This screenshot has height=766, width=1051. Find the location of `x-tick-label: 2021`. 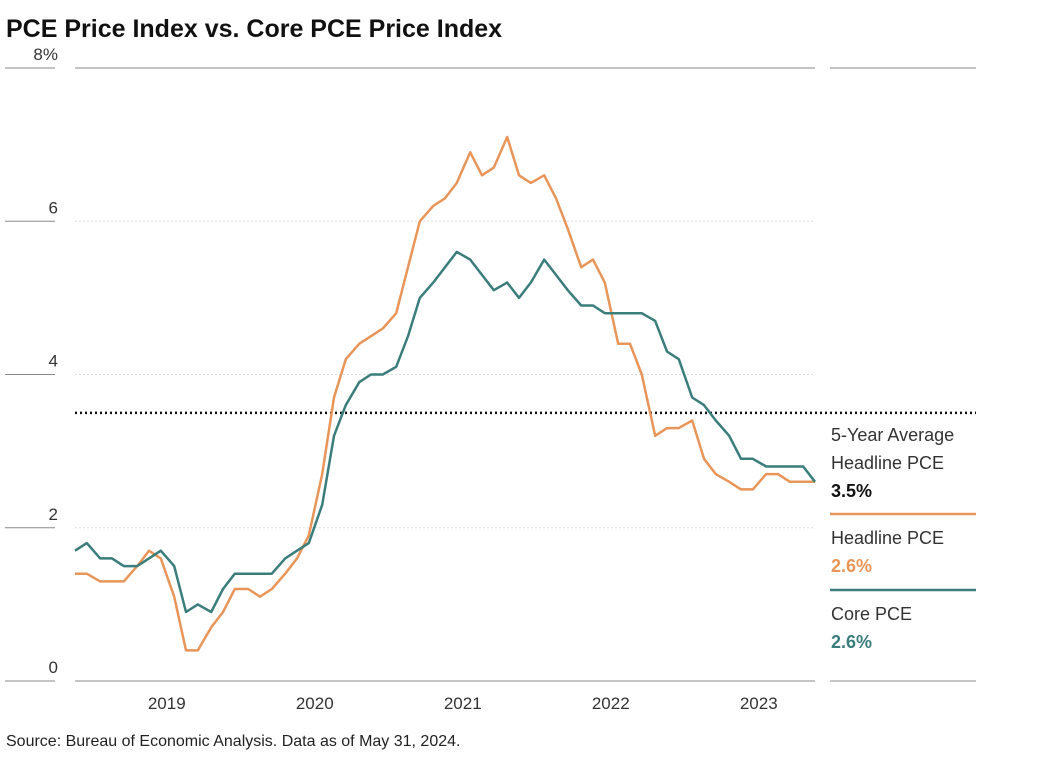

x-tick-label: 2021 is located at coordinates (463, 703).